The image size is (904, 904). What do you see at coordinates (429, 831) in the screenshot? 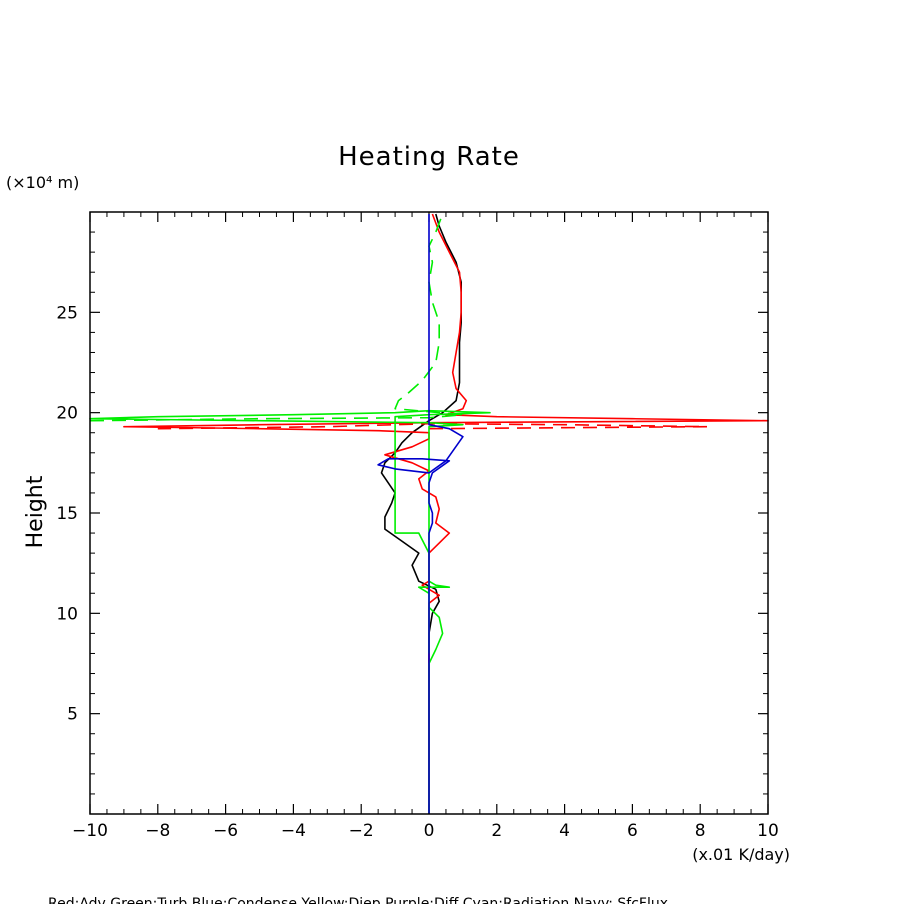
I see `x-tick-label: 0` at bounding box center [429, 831].